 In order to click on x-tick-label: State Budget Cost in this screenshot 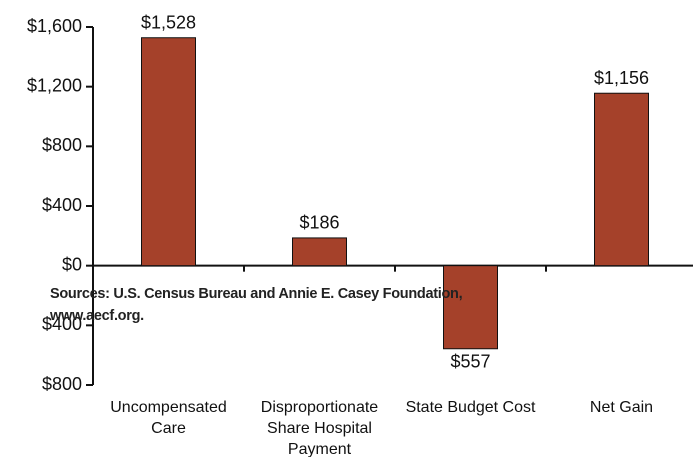, I will do `click(470, 407)`.